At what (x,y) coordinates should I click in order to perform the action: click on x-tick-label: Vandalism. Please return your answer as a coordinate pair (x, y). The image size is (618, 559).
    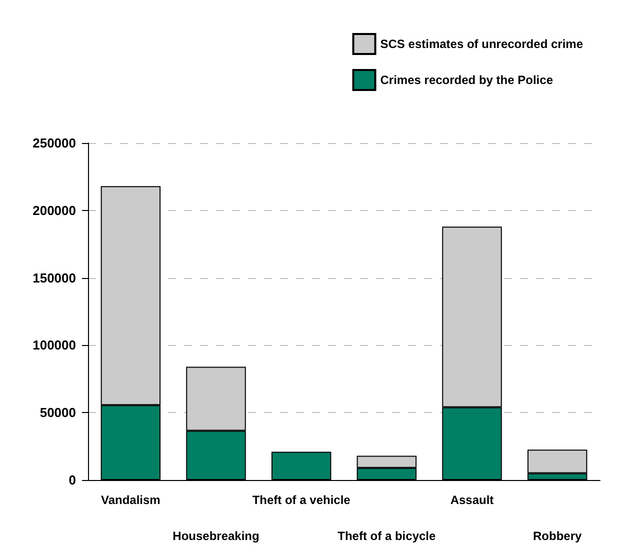
    Looking at the image, I should click on (130, 500).